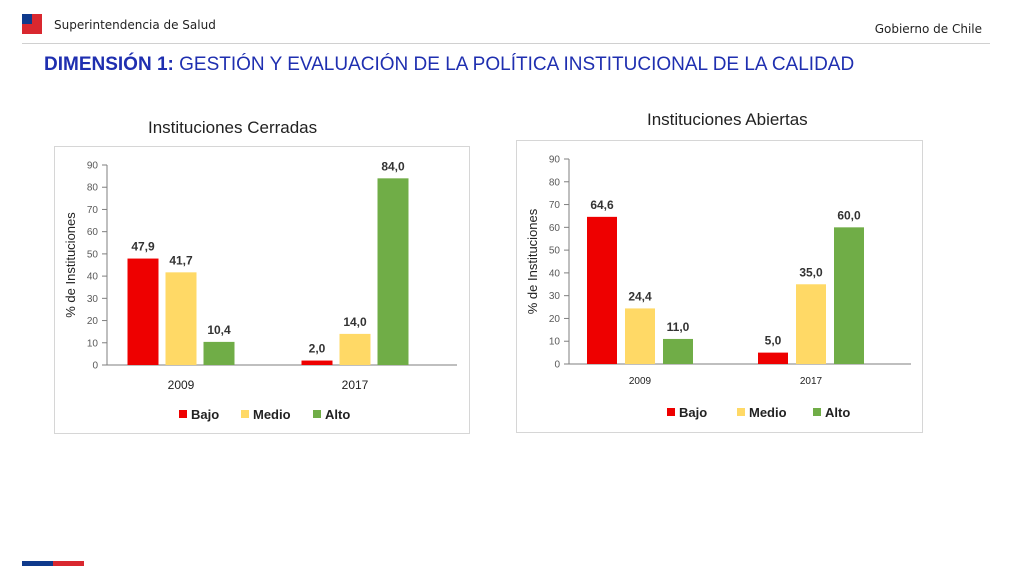 The width and height of the screenshot is (1024, 576). Describe the element at coordinates (506, 43) in the screenshot. I see `header-divider` at that location.